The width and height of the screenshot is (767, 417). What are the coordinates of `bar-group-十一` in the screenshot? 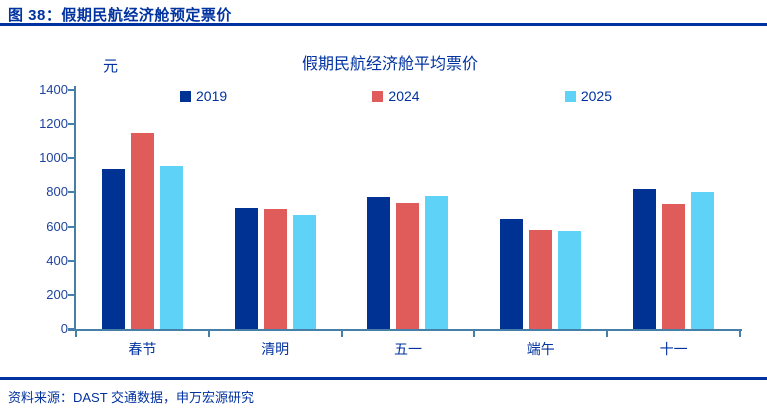 It's located at (673, 209).